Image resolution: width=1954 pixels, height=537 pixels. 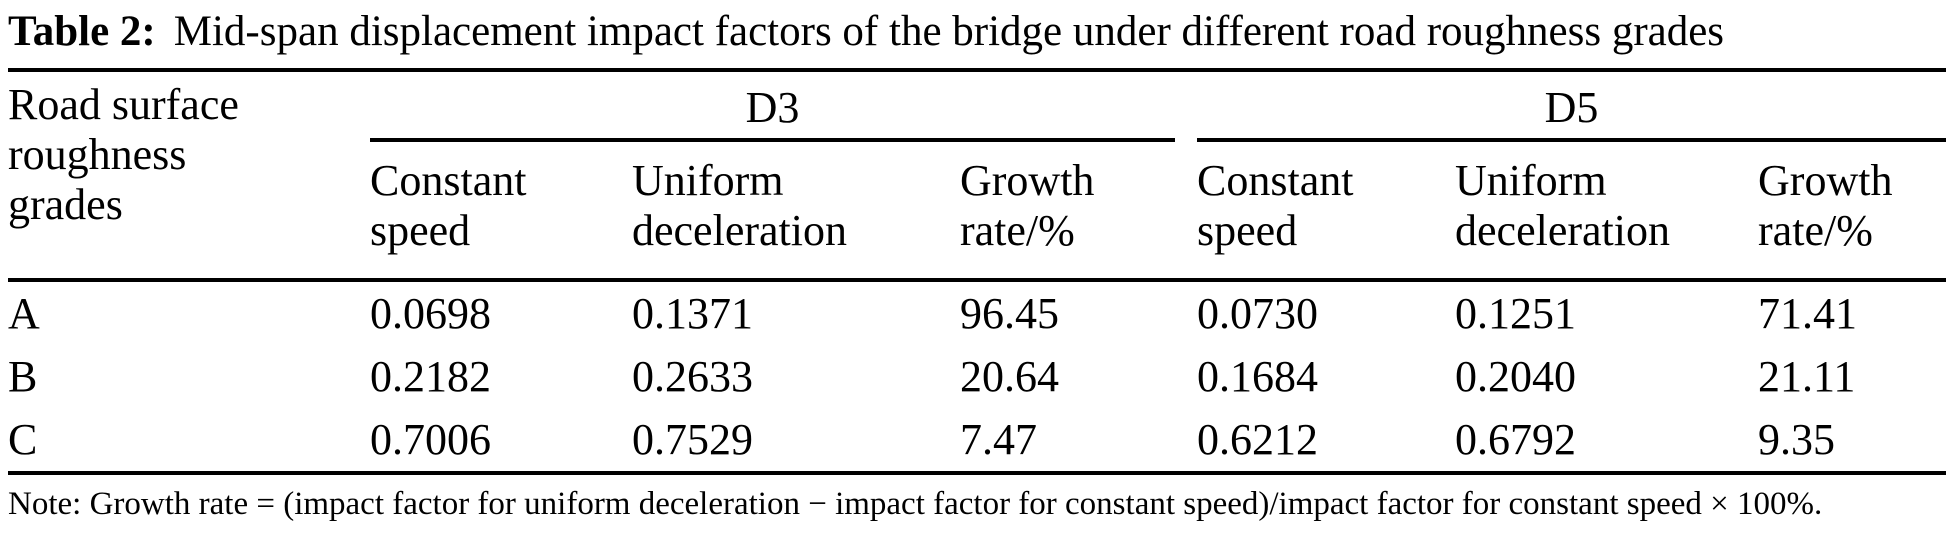 What do you see at coordinates (773, 107) in the screenshot?
I see `group-header-d3-label: D3` at bounding box center [773, 107].